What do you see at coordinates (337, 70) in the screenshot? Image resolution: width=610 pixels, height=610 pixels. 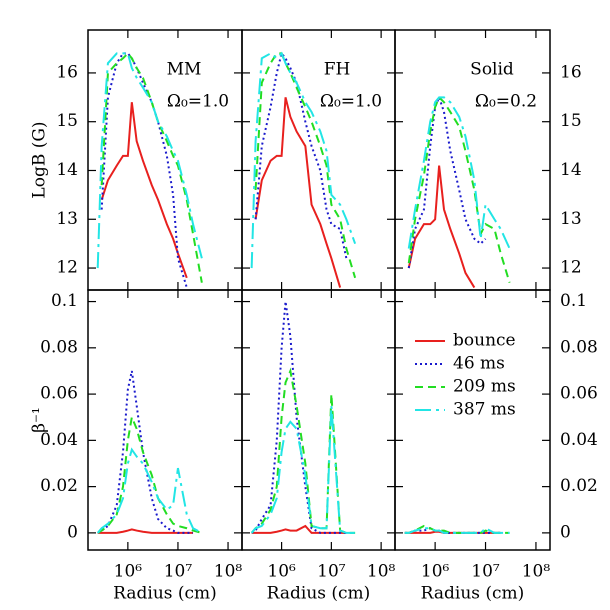 I see `panel-title: FH` at bounding box center [337, 70].